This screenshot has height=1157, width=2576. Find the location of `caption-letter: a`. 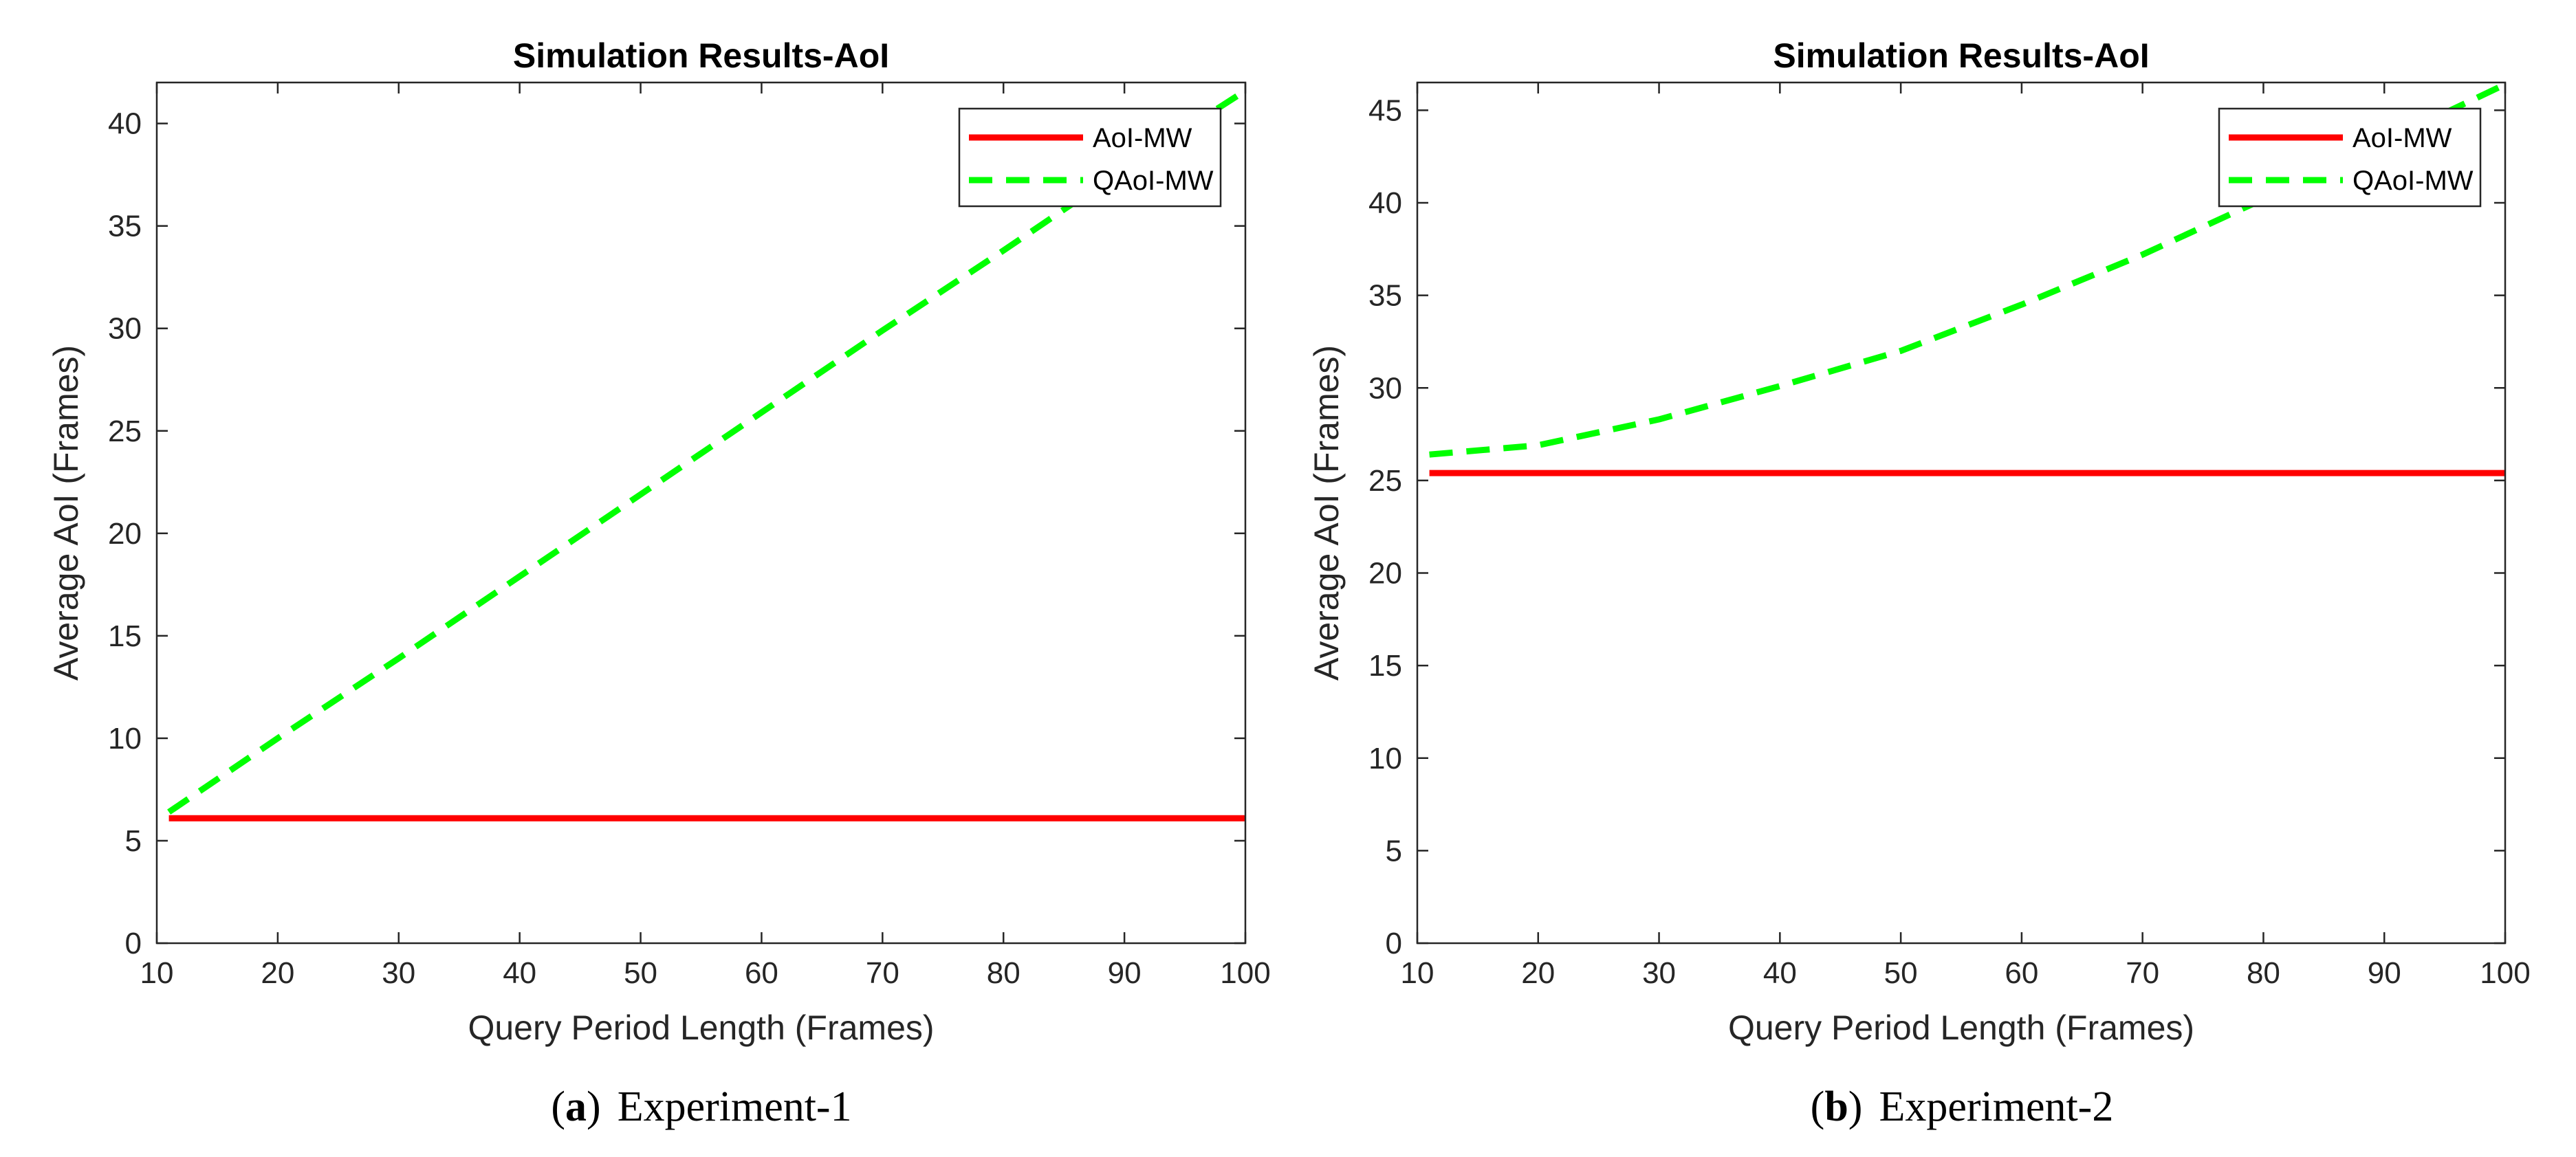

caption-letter: a is located at coordinates (576, 1106).